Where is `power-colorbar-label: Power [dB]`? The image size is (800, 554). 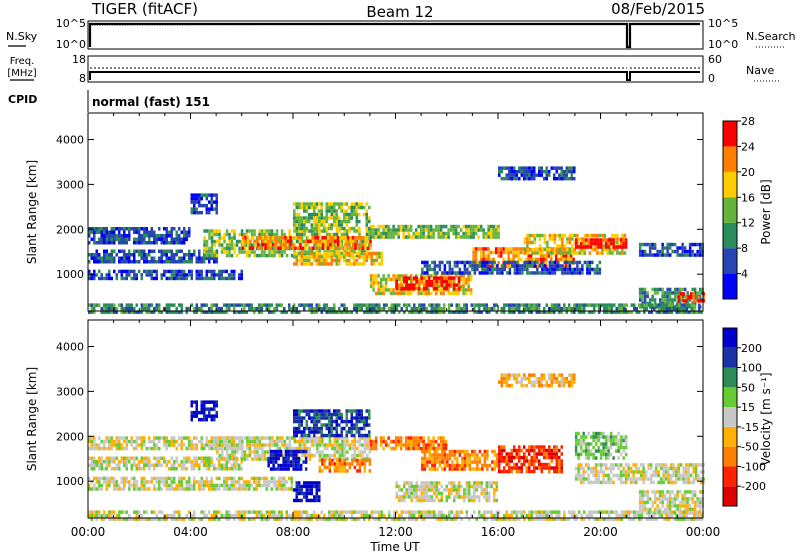
power-colorbar-label: Power [dB] is located at coordinates (766, 211).